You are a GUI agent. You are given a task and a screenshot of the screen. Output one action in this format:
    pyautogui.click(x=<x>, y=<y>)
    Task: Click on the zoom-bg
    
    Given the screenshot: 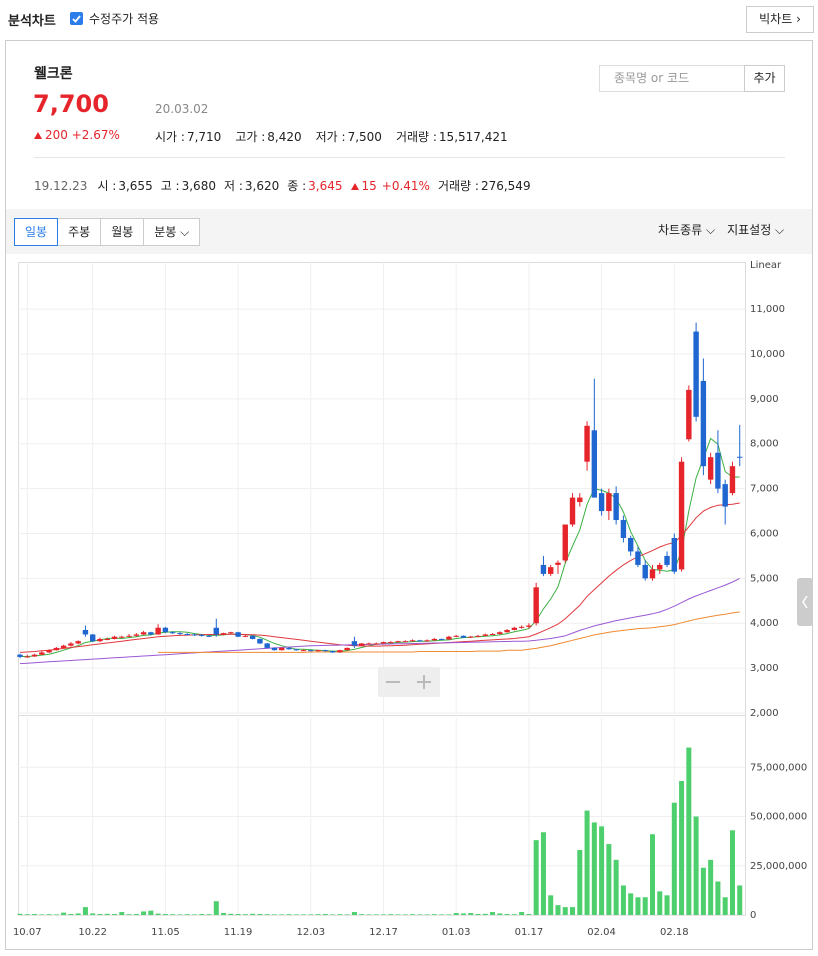 What is the action you would take?
    pyautogui.click(x=409, y=682)
    